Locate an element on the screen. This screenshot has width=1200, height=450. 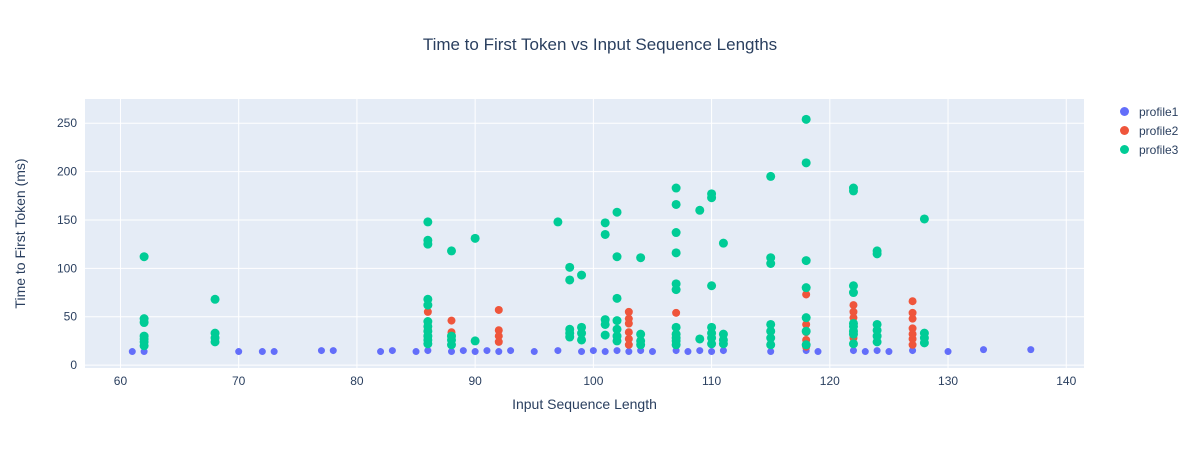
x-tick-label: 120 is located at coordinates (830, 381).